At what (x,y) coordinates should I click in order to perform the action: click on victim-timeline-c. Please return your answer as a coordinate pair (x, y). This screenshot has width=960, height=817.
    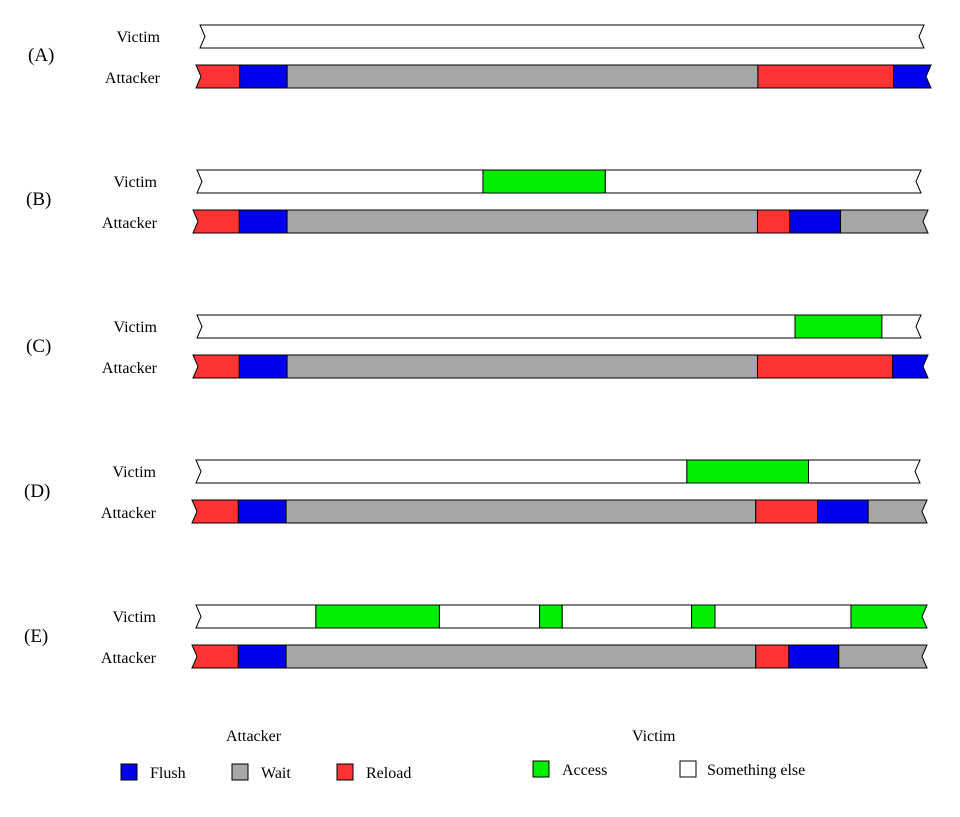
    Looking at the image, I should click on (559, 326).